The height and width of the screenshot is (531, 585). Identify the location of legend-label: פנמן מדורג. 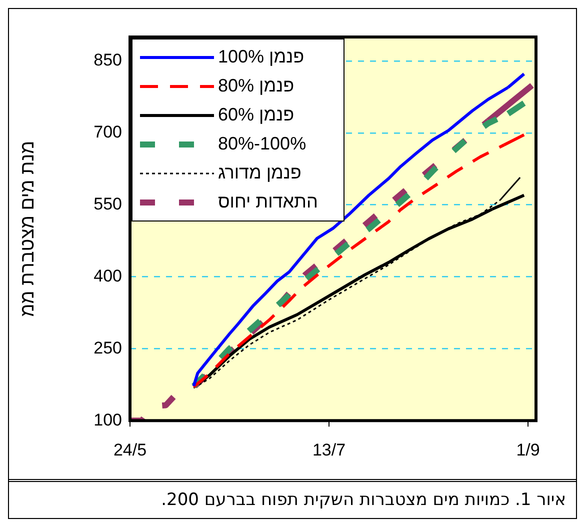
(260, 172).